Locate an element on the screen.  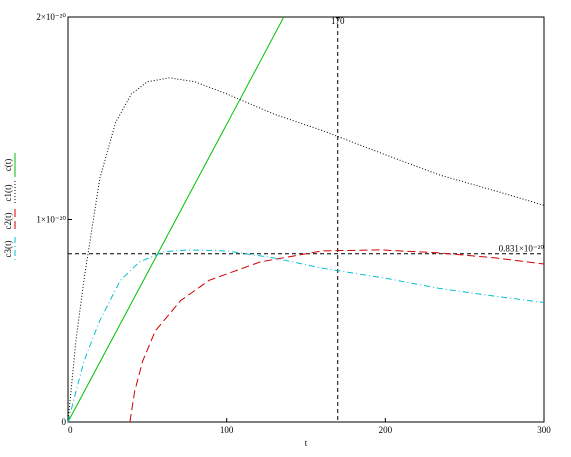
x-tick-label: 300 is located at coordinates (544, 430).